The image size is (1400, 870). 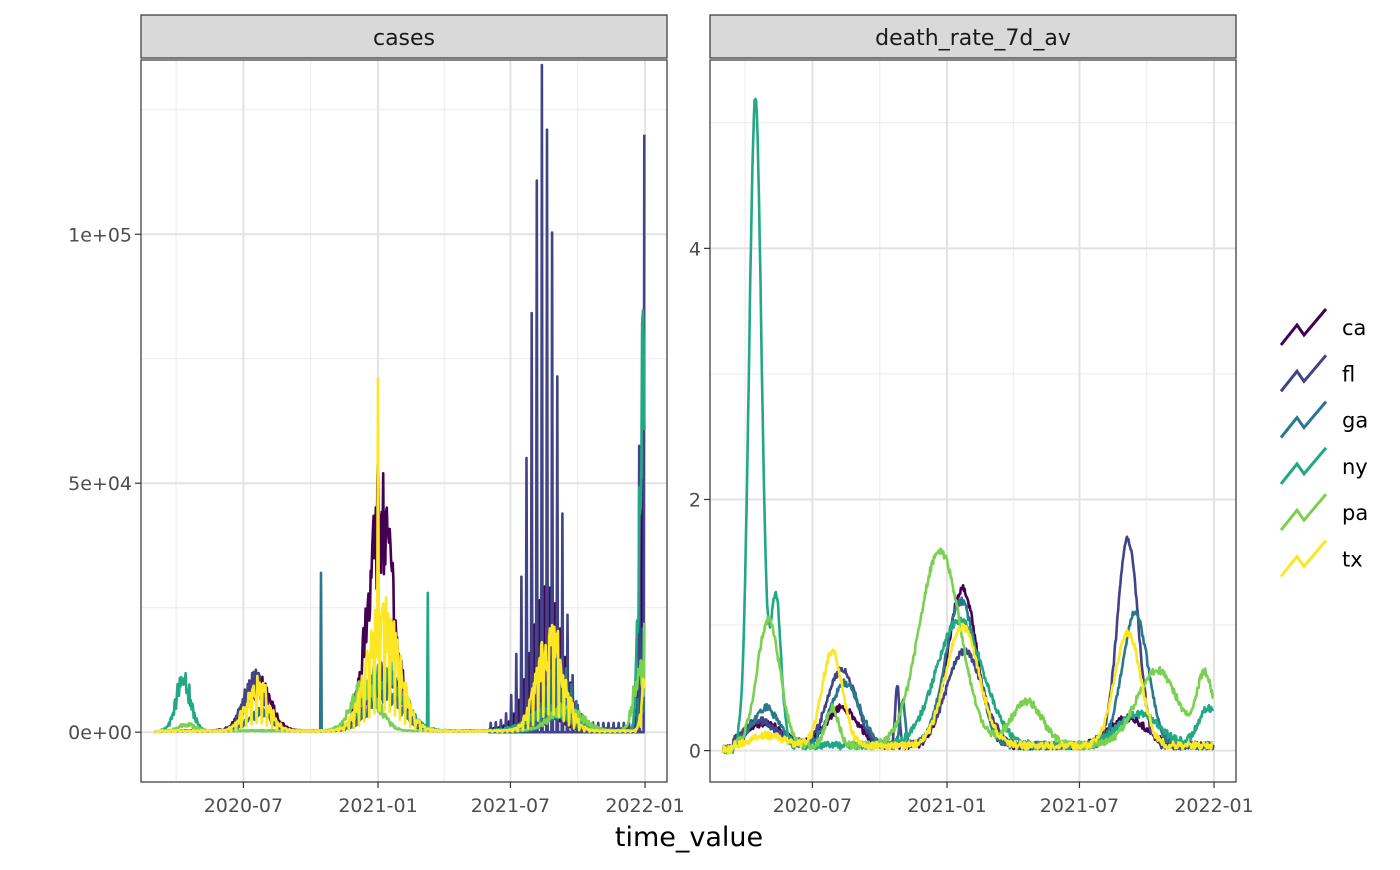 What do you see at coordinates (1355, 467) in the screenshot?
I see `legend-label: ny` at bounding box center [1355, 467].